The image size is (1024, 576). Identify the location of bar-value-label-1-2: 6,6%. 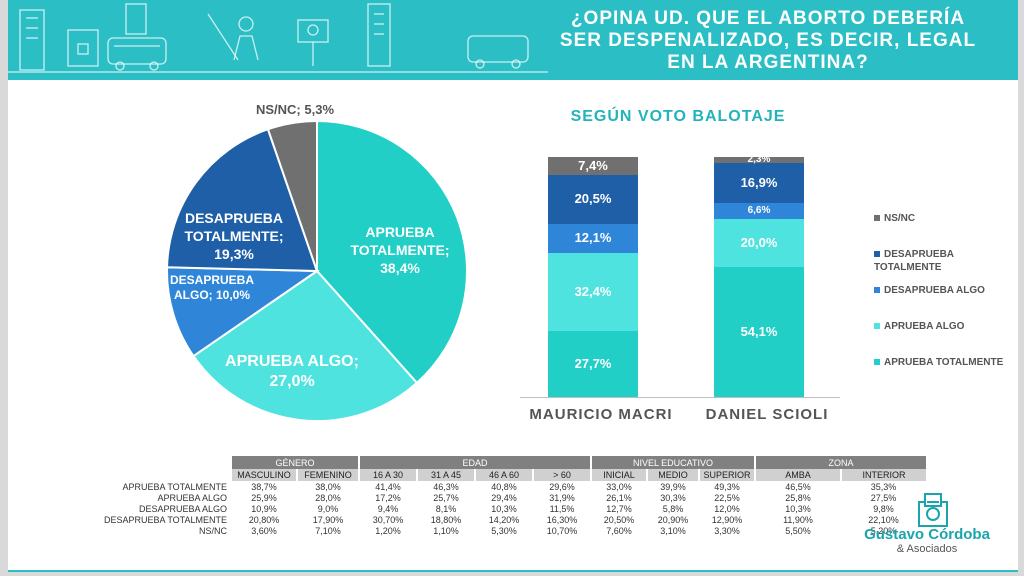
(759, 211).